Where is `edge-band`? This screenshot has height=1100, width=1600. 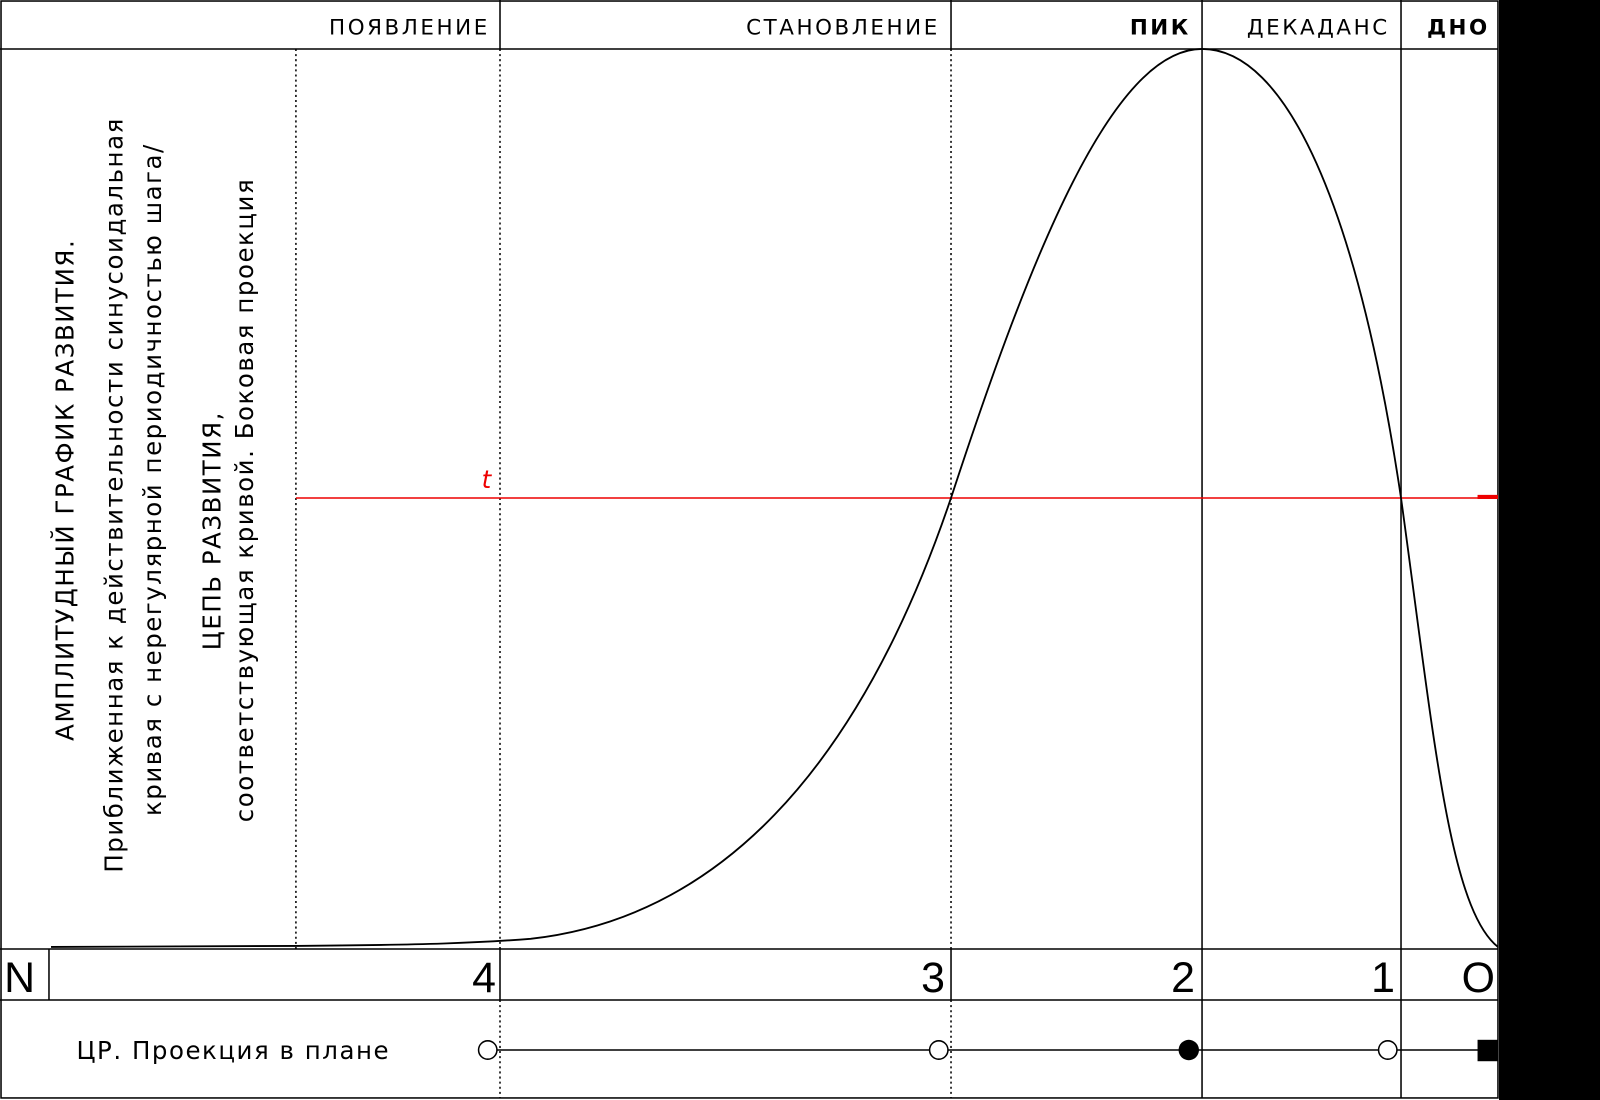 edge-band is located at coordinates (1549, 550).